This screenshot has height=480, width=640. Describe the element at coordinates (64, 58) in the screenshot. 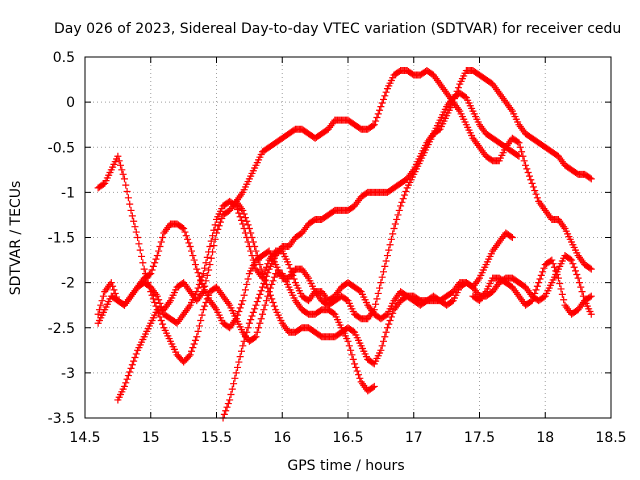

I see `y-tick-label: 0.5` at that location.